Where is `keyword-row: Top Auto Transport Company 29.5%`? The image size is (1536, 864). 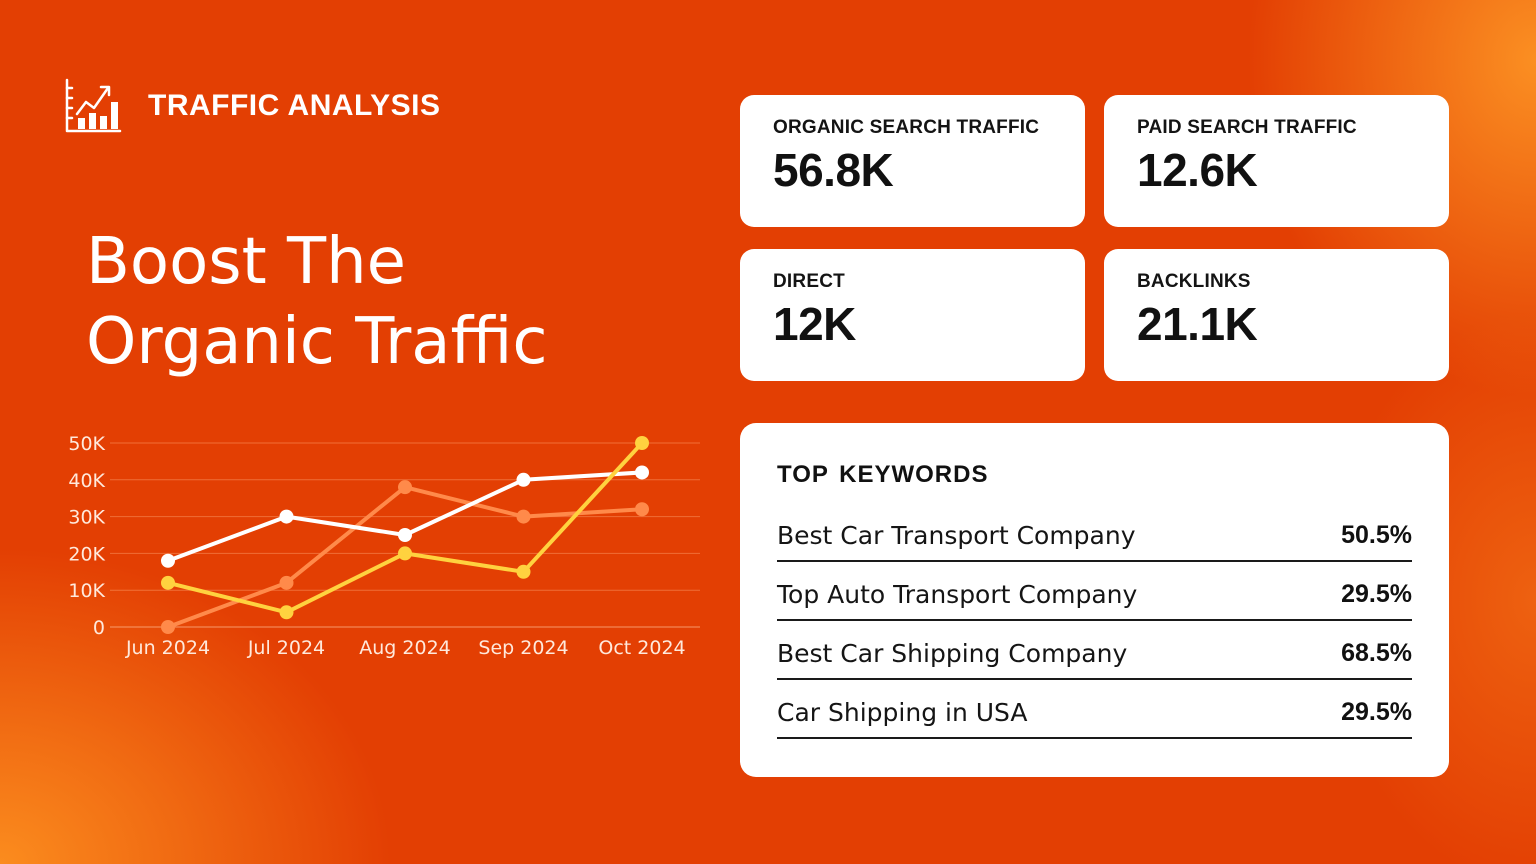 keyword-row: Top Auto Transport Company 29.5% is located at coordinates (1094, 591).